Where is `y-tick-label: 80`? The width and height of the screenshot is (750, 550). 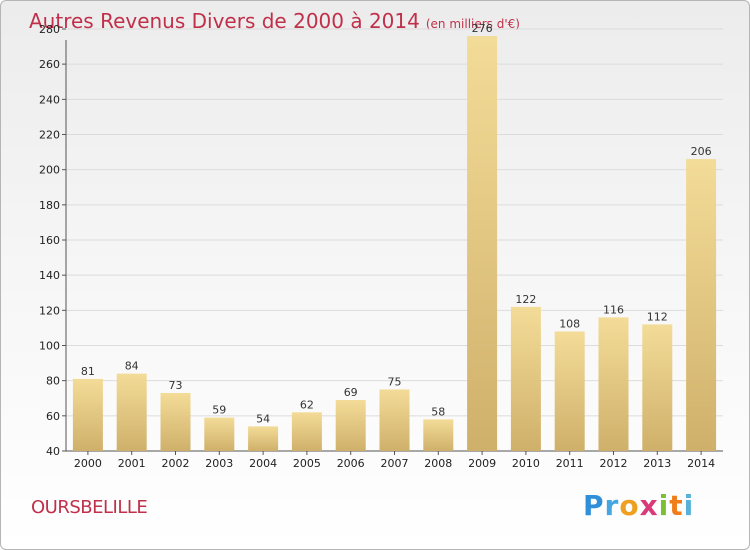
y-tick-label: 80 is located at coordinates (53, 381).